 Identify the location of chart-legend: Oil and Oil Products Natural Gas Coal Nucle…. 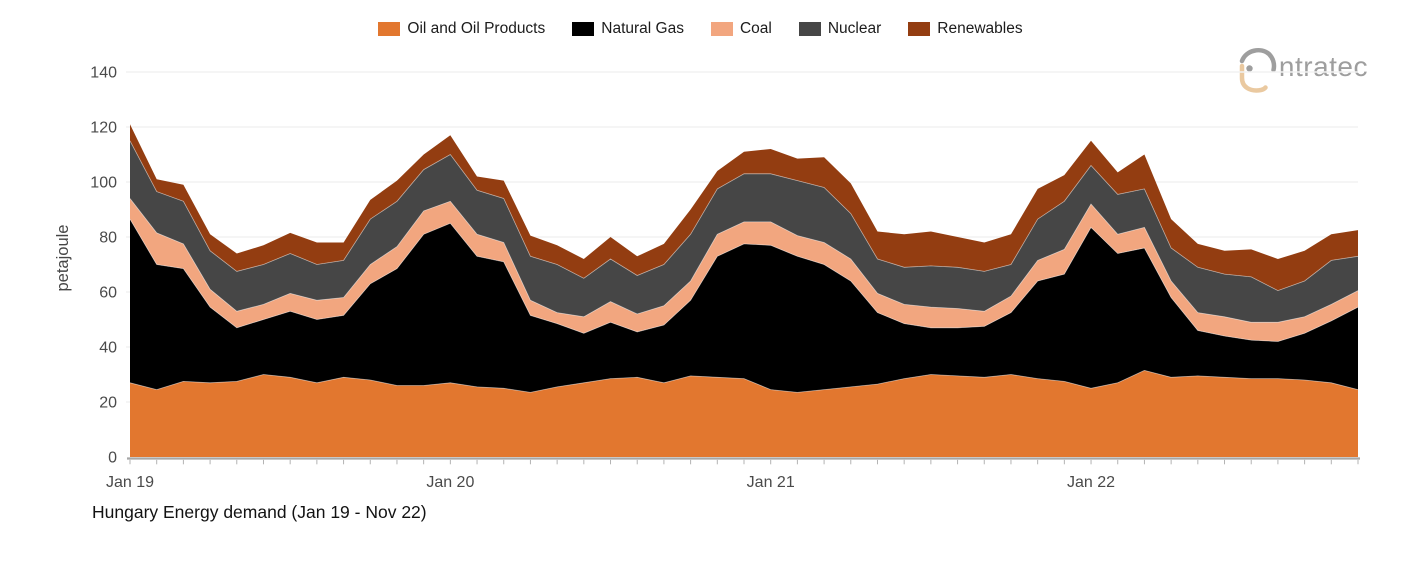
(700, 29).